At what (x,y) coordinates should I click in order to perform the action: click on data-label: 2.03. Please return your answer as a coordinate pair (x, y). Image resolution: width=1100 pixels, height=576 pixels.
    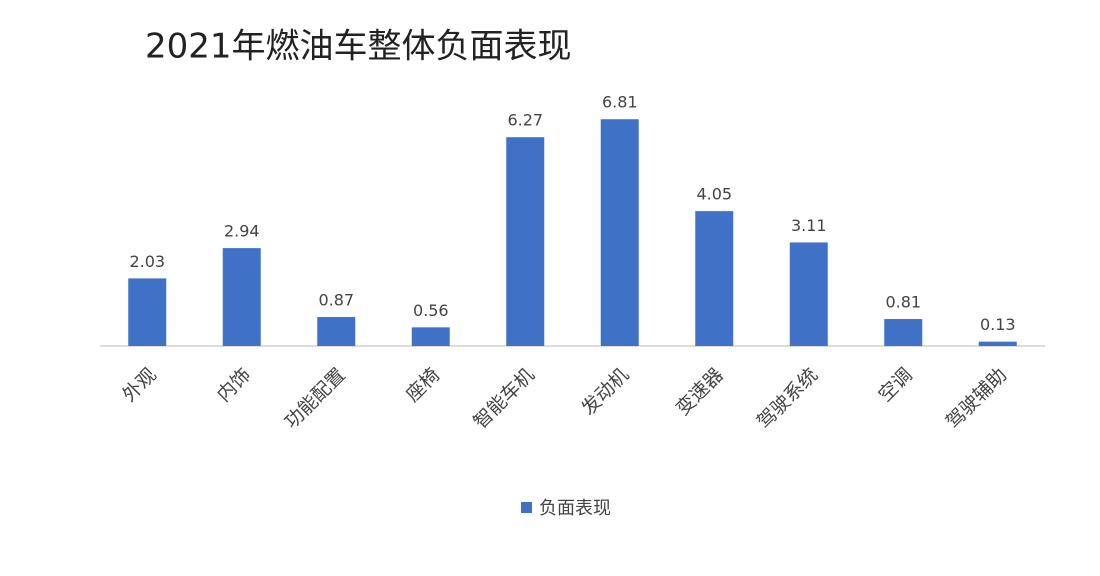
    Looking at the image, I should click on (147, 261).